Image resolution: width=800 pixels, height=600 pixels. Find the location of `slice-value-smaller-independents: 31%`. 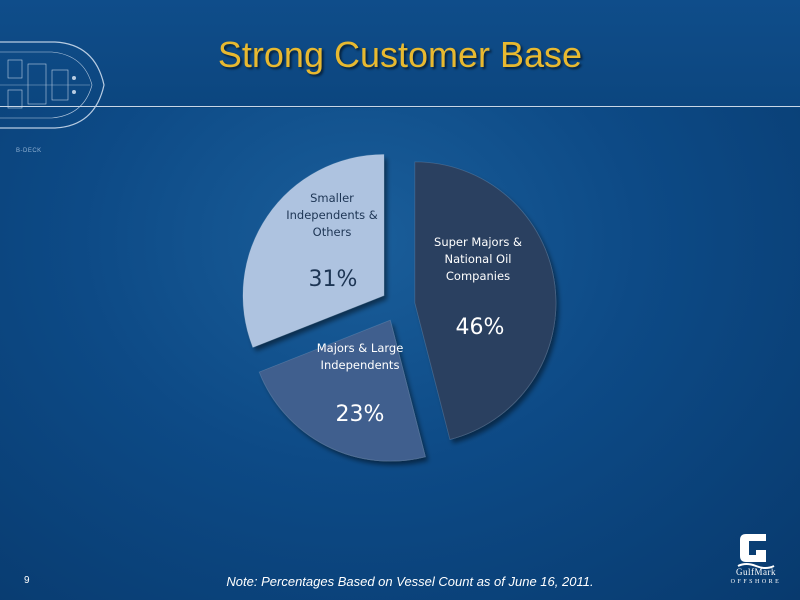

slice-value-smaller-independents: 31% is located at coordinates (333, 279).